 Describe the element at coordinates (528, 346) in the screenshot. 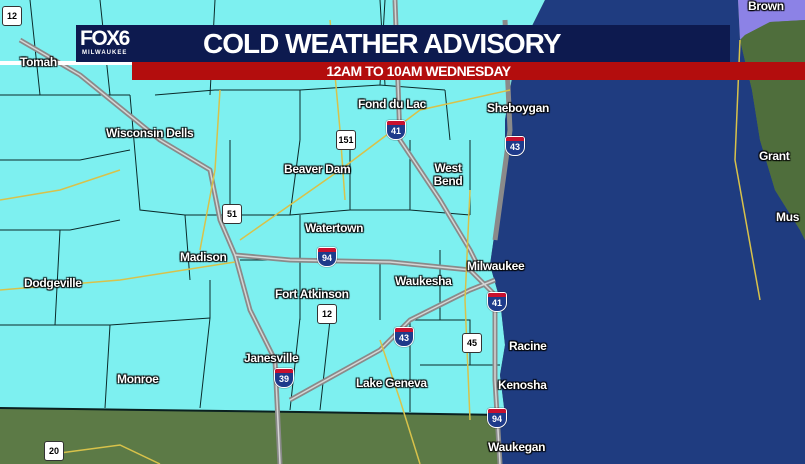

I see `city-label: Racine` at that location.